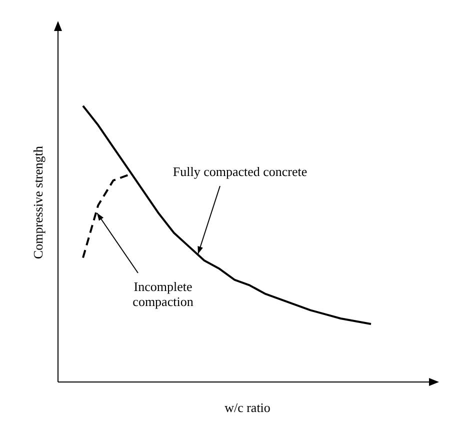 This screenshot has width=465, height=430. Describe the element at coordinates (247, 407) in the screenshot. I see `x-axis-title: w/c ratio` at that location.